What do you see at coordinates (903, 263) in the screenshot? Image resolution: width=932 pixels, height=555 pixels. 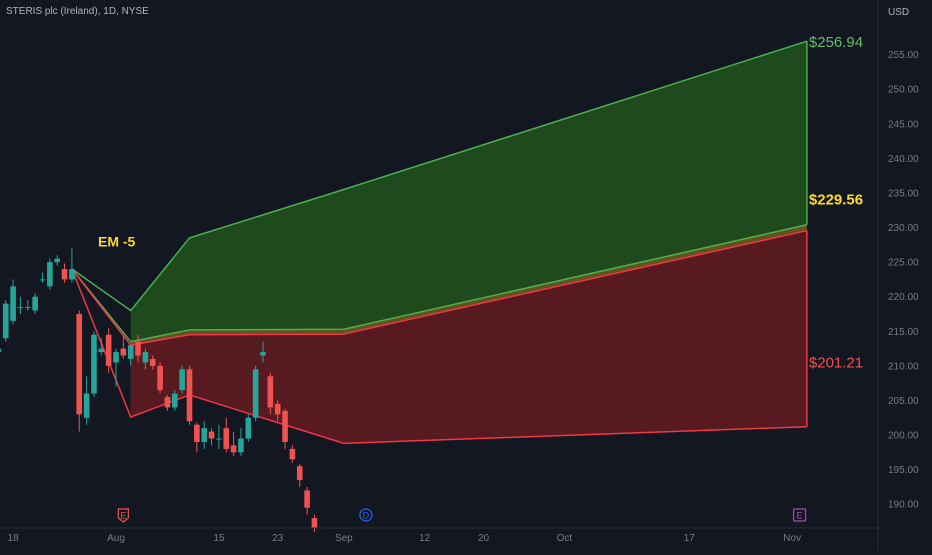 I see `price-tick-label: 225.00` at bounding box center [903, 263].